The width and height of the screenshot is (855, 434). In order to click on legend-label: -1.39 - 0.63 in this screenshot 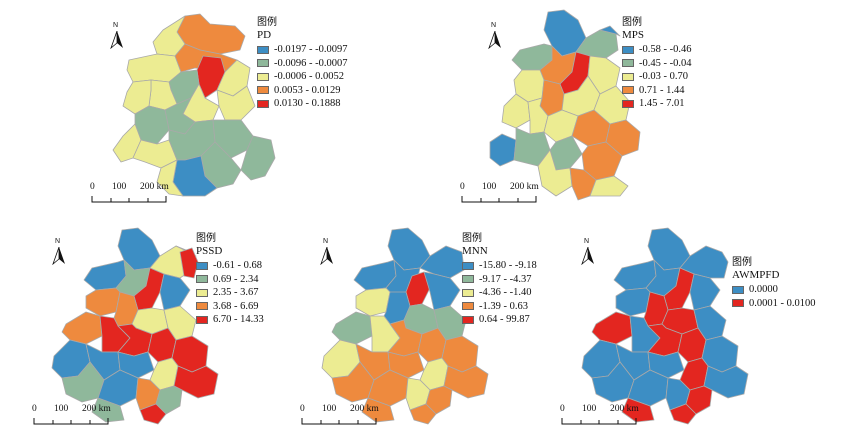, I will do `click(503, 306)`.